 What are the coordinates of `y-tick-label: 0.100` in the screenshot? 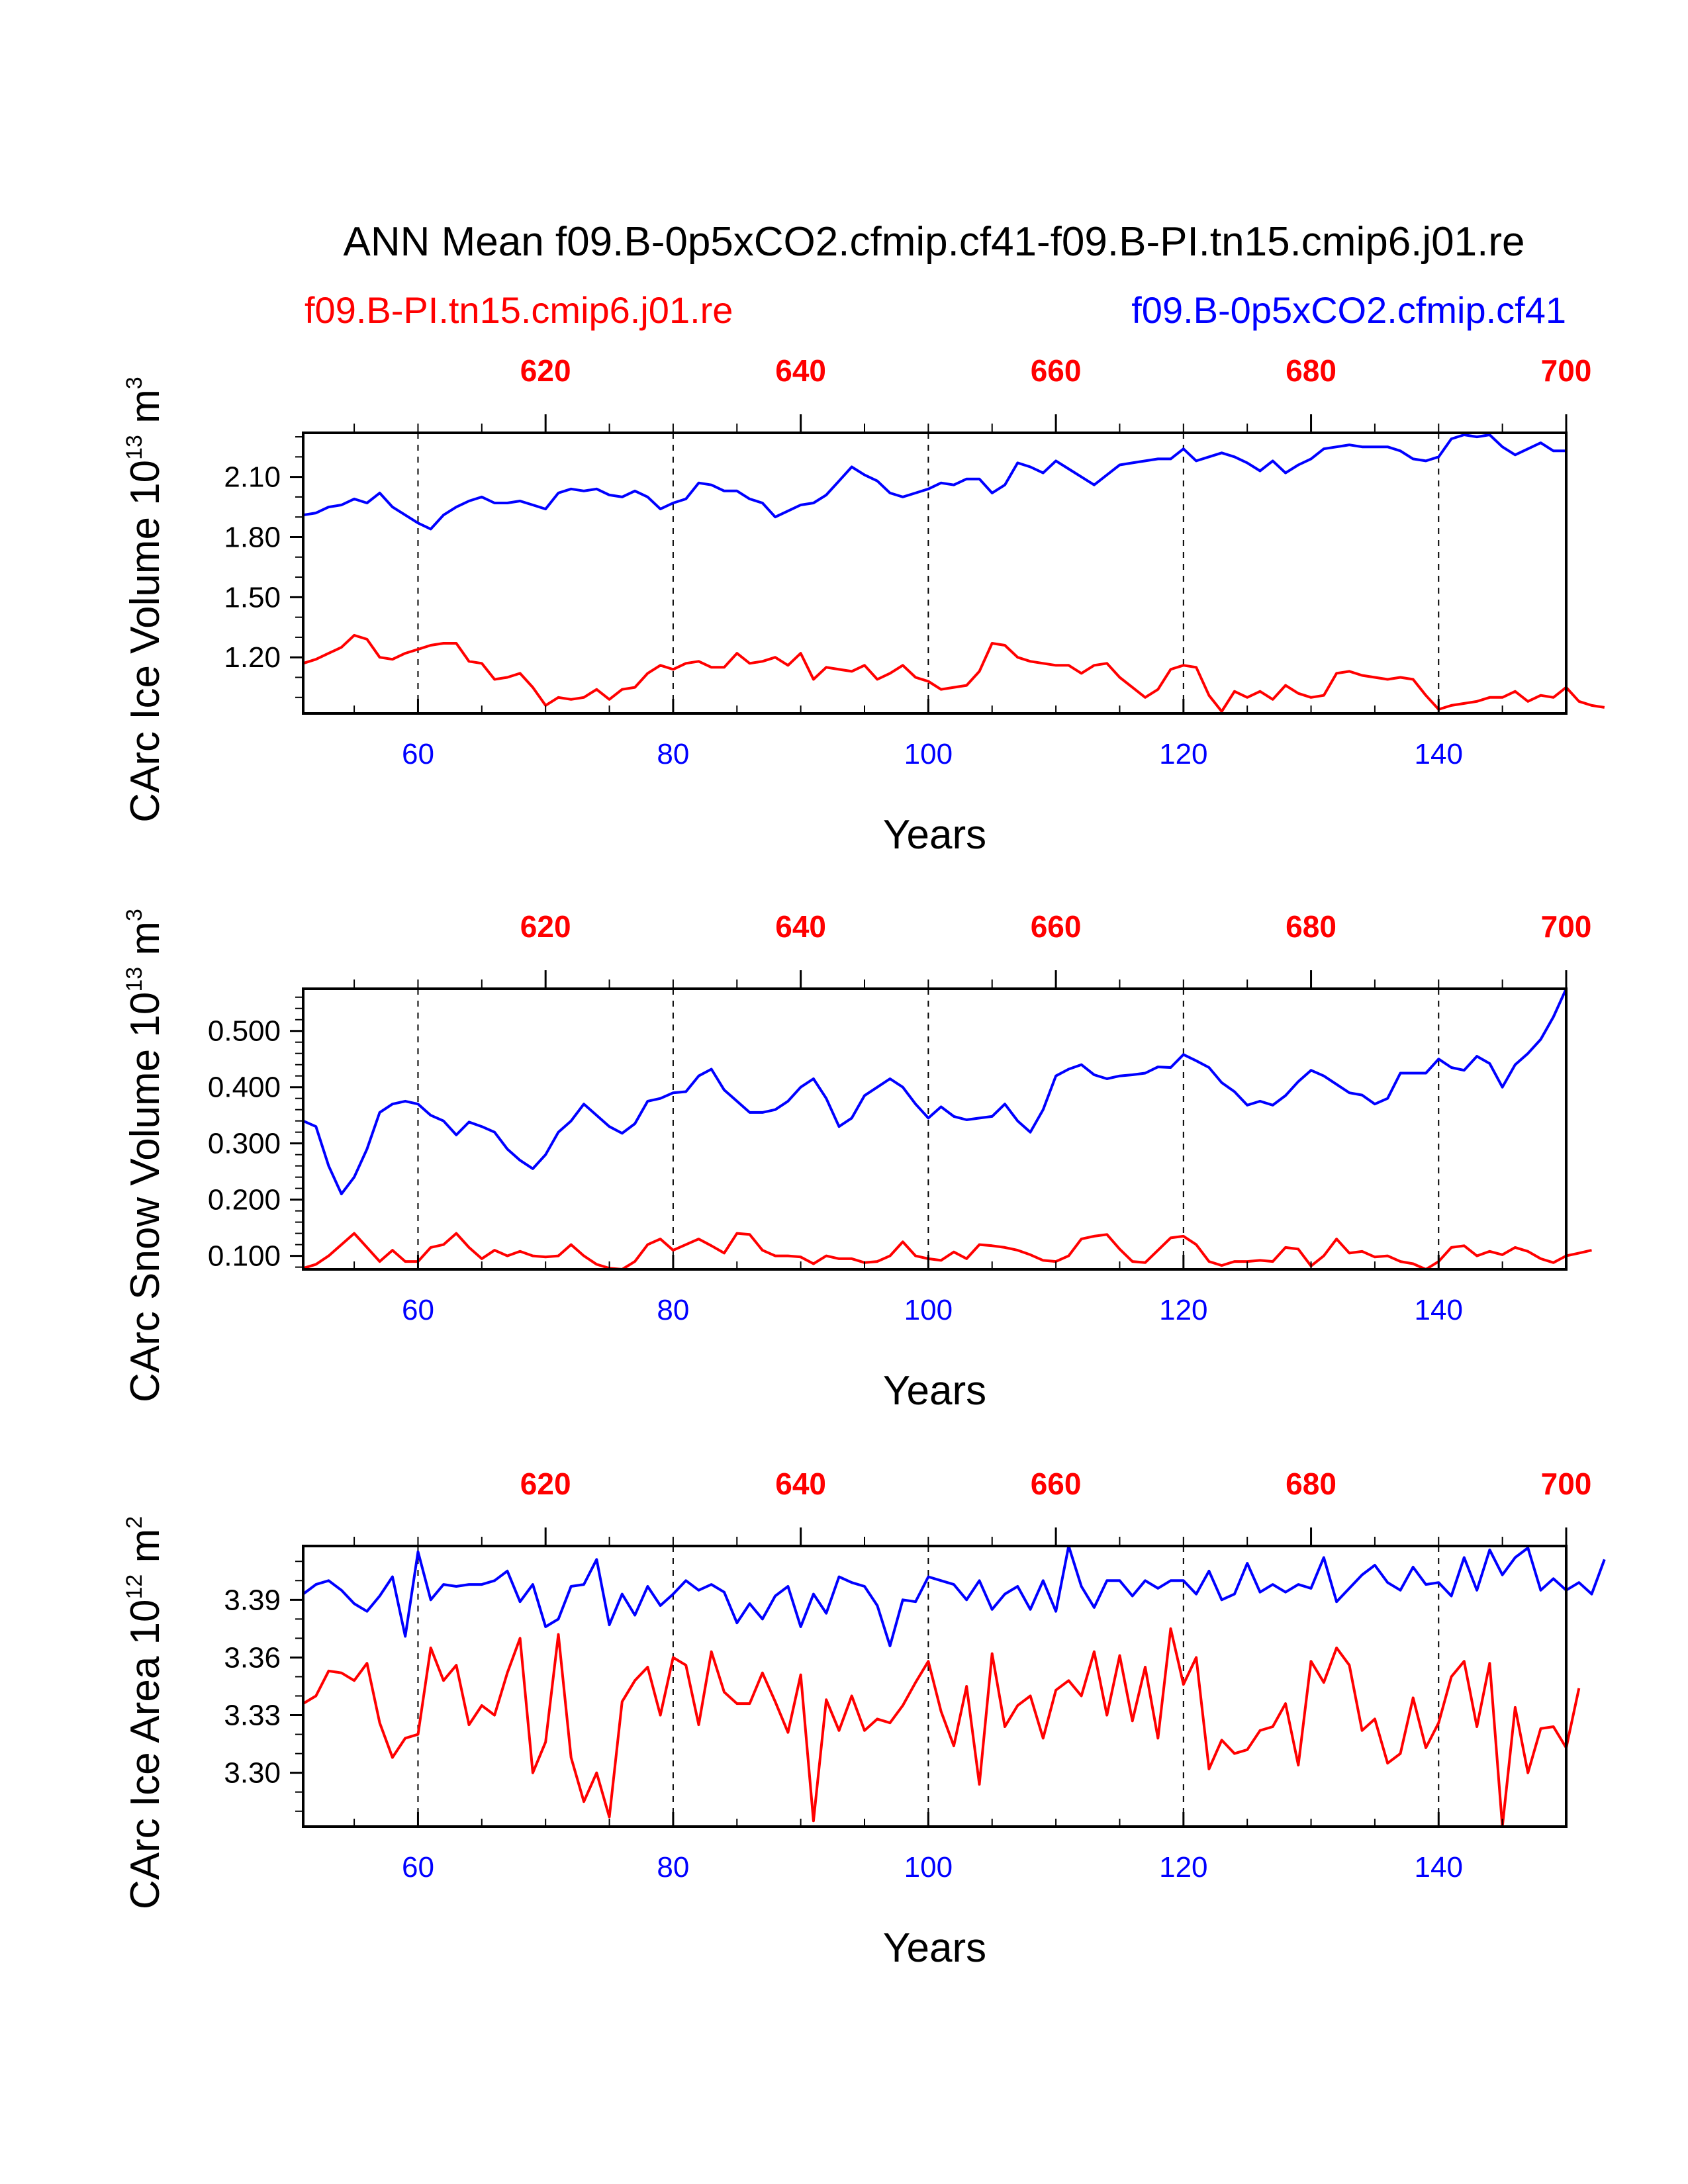 It's located at (244, 1256).